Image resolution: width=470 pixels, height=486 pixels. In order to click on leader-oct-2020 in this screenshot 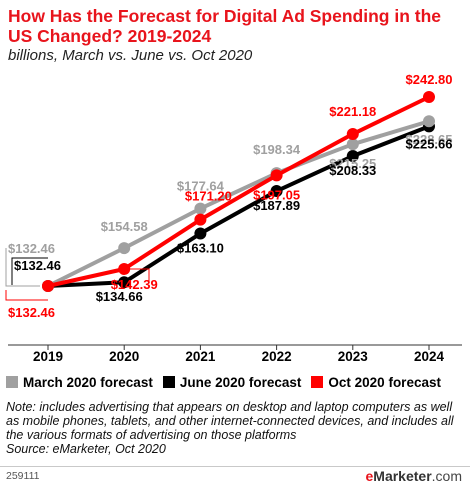, I will do `click(137, 275)`.